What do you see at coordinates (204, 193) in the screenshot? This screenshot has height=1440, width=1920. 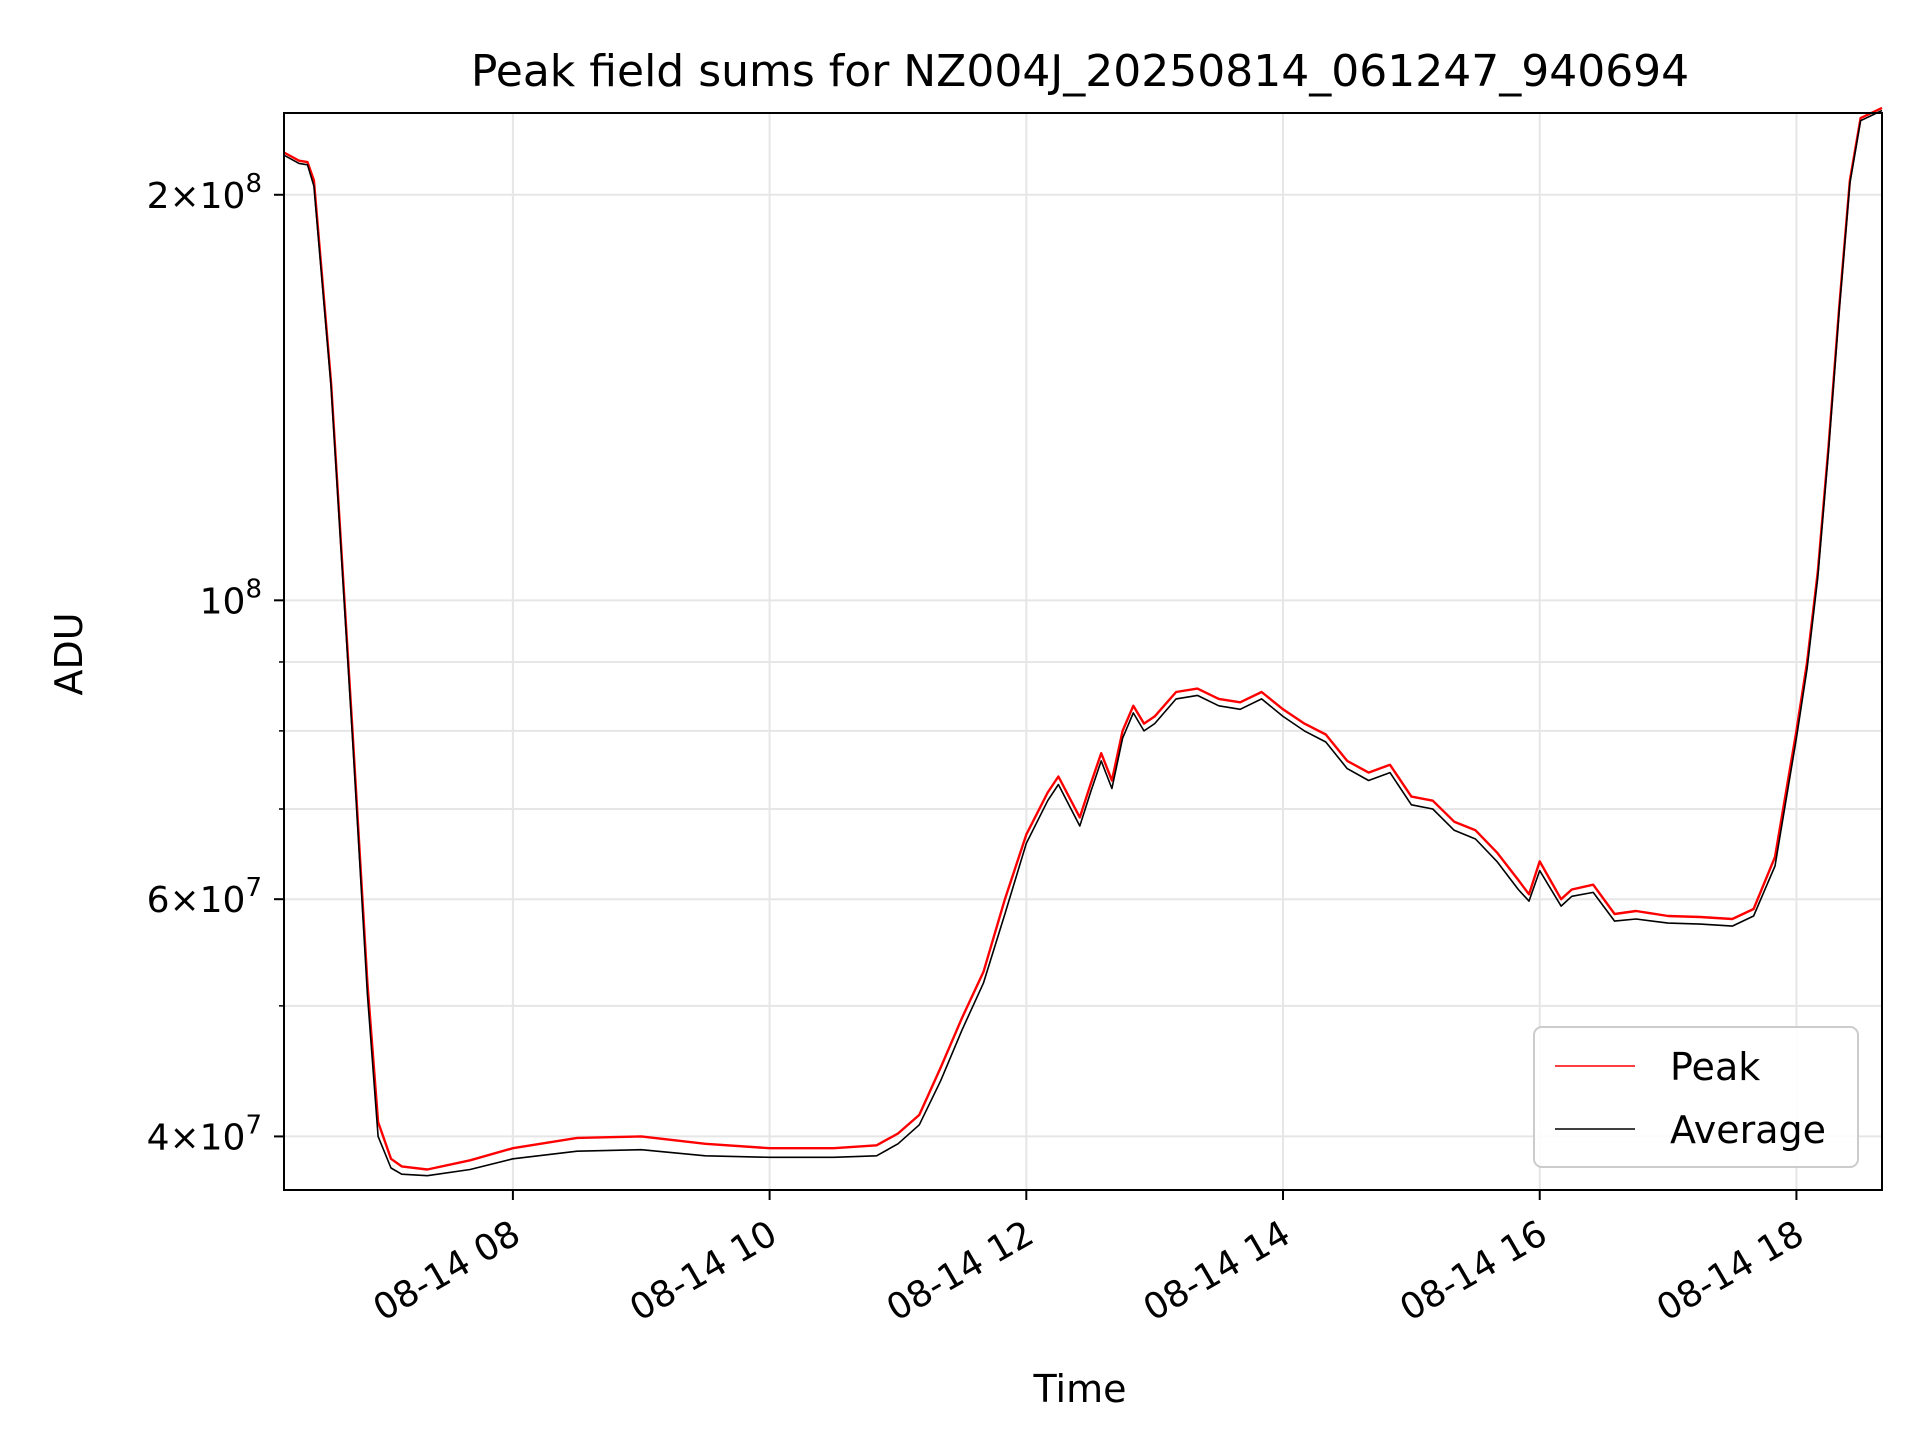 I see `y-tick-label: 2×108` at bounding box center [204, 193].